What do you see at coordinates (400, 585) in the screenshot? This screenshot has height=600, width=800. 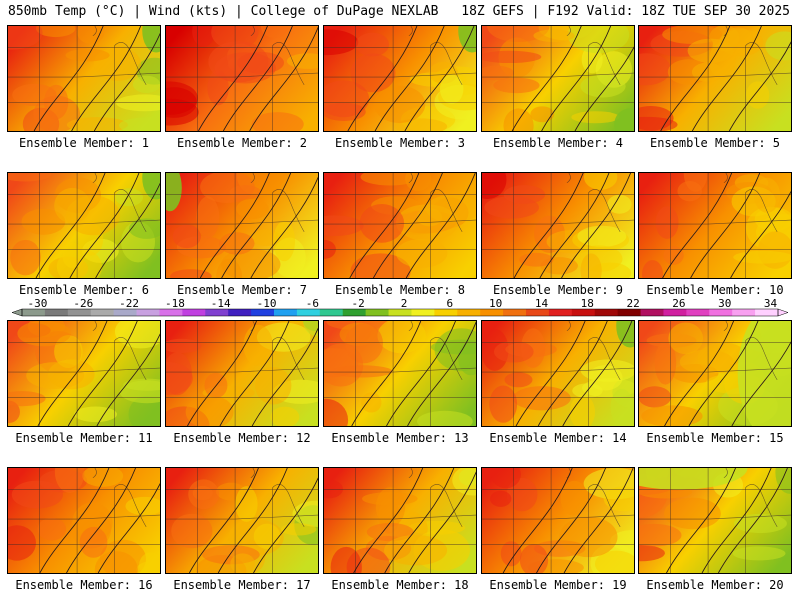 I see `ensemble-member-label: Ensemble Member: 18` at bounding box center [400, 585].